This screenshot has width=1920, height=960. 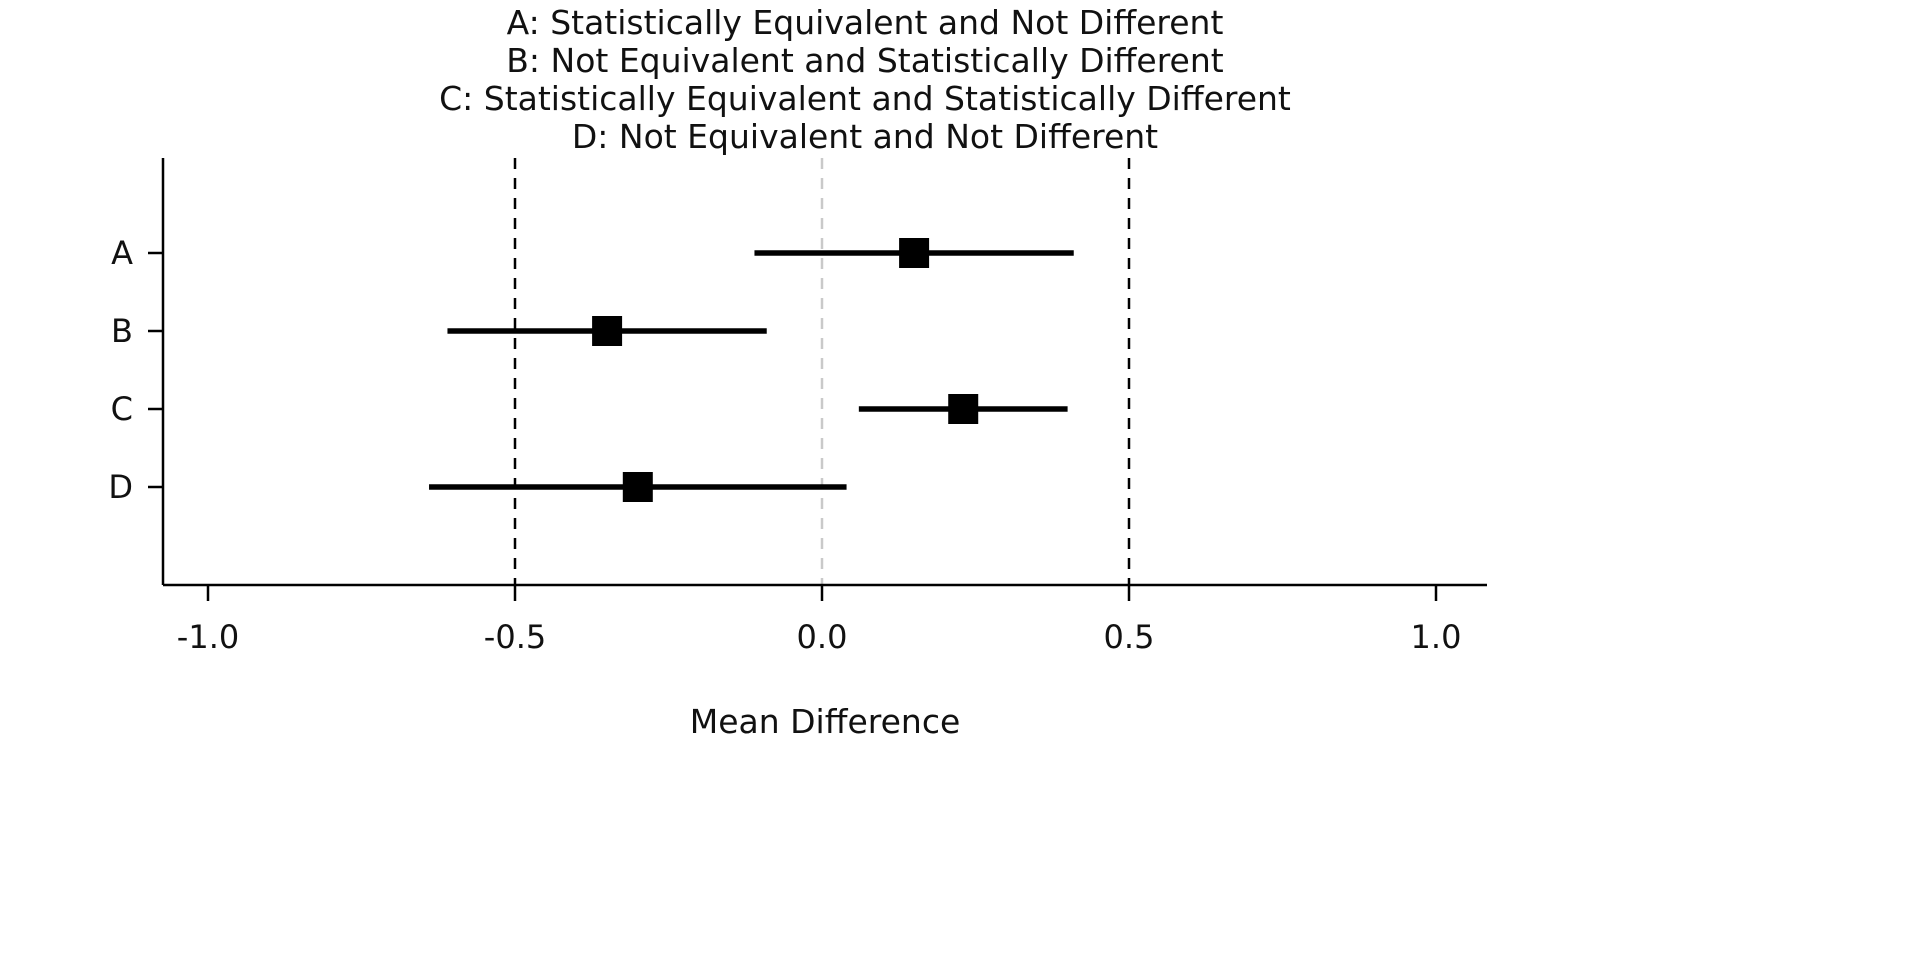 I want to click on x-tick-label: -0.5, so click(x=515, y=637).